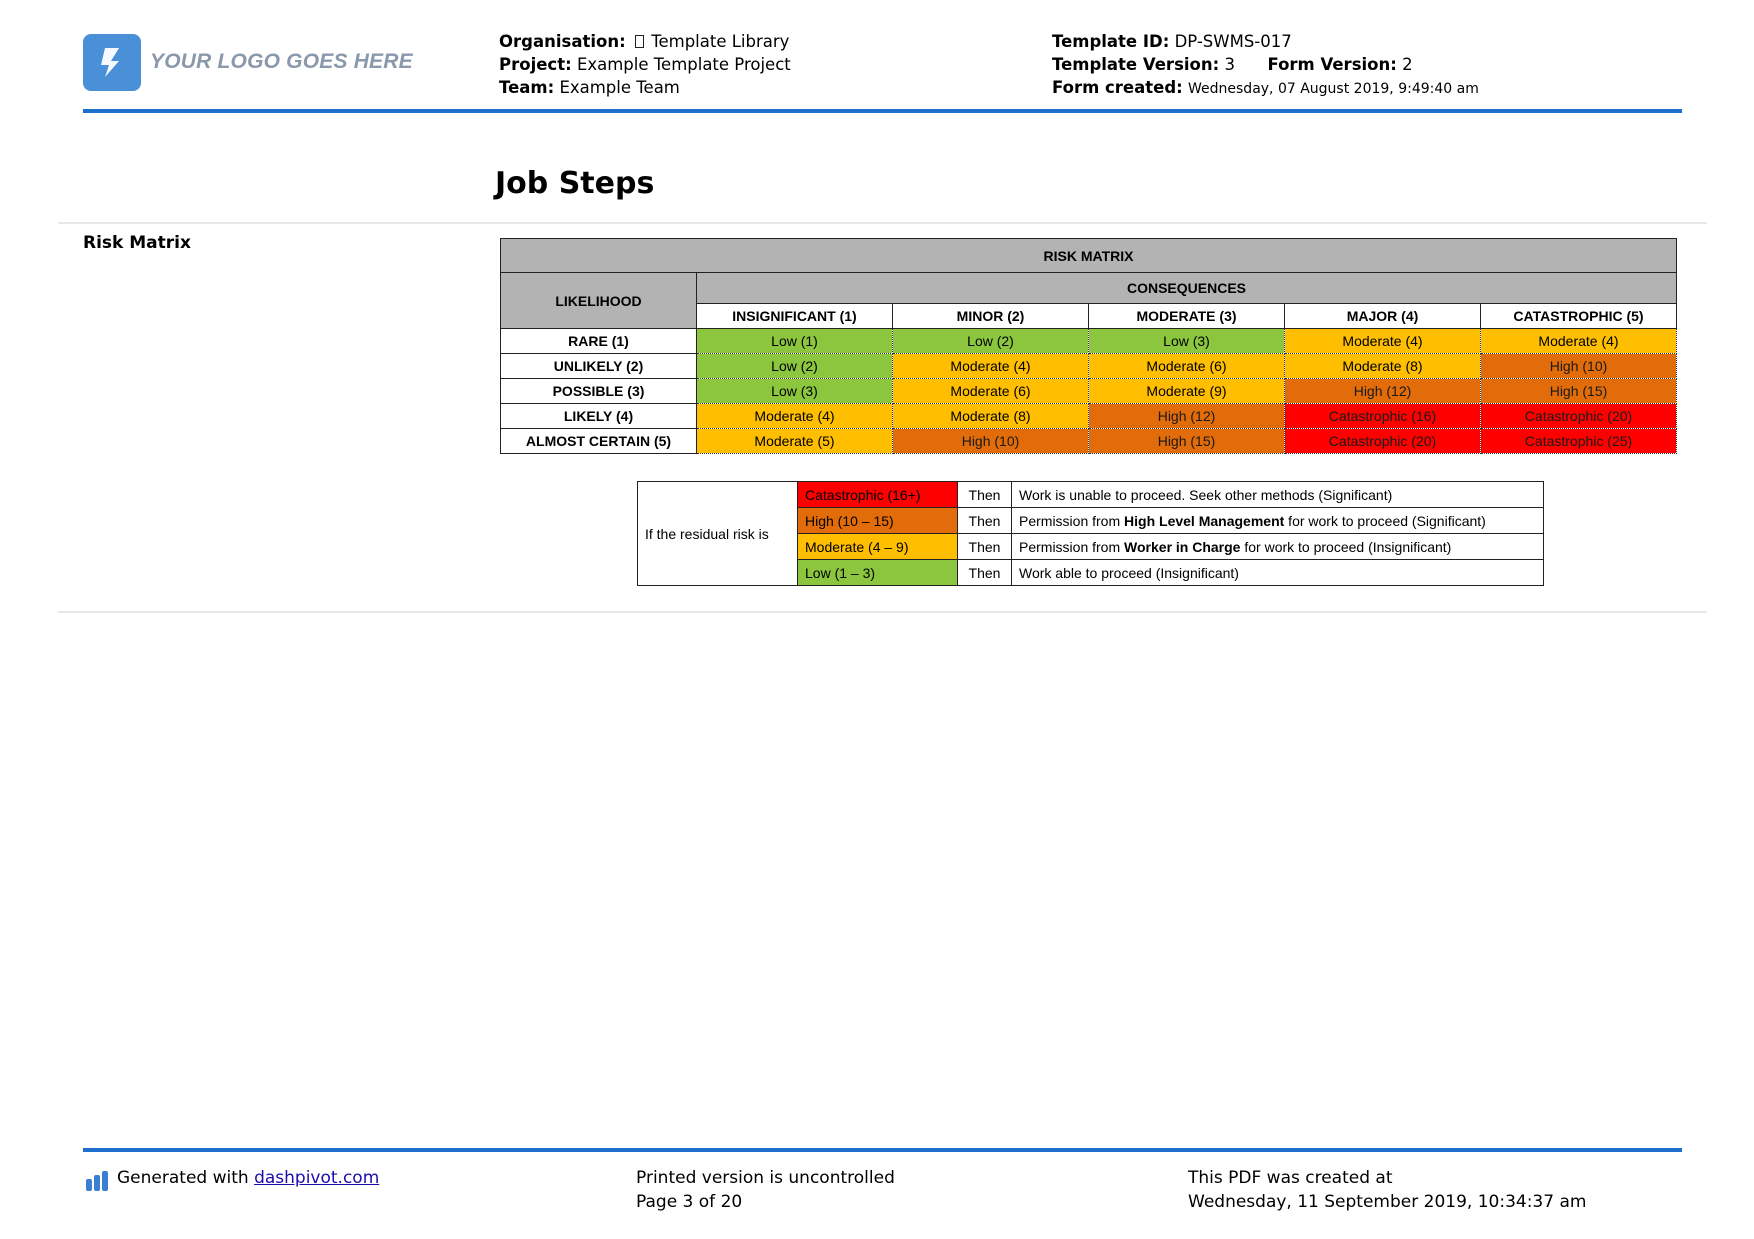  What do you see at coordinates (98, 1181) in the screenshot?
I see `dashpivot-bars-icon` at bounding box center [98, 1181].